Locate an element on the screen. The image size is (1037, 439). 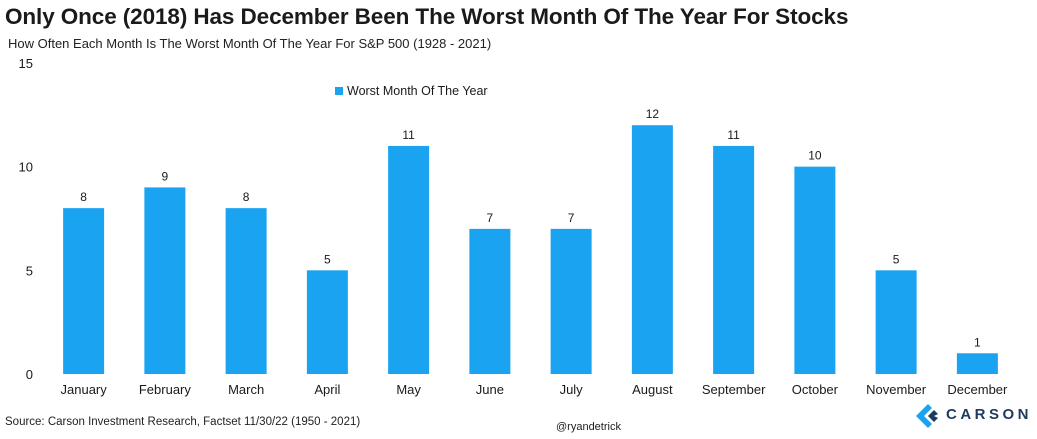
x-tick-label: April is located at coordinates (327, 389).